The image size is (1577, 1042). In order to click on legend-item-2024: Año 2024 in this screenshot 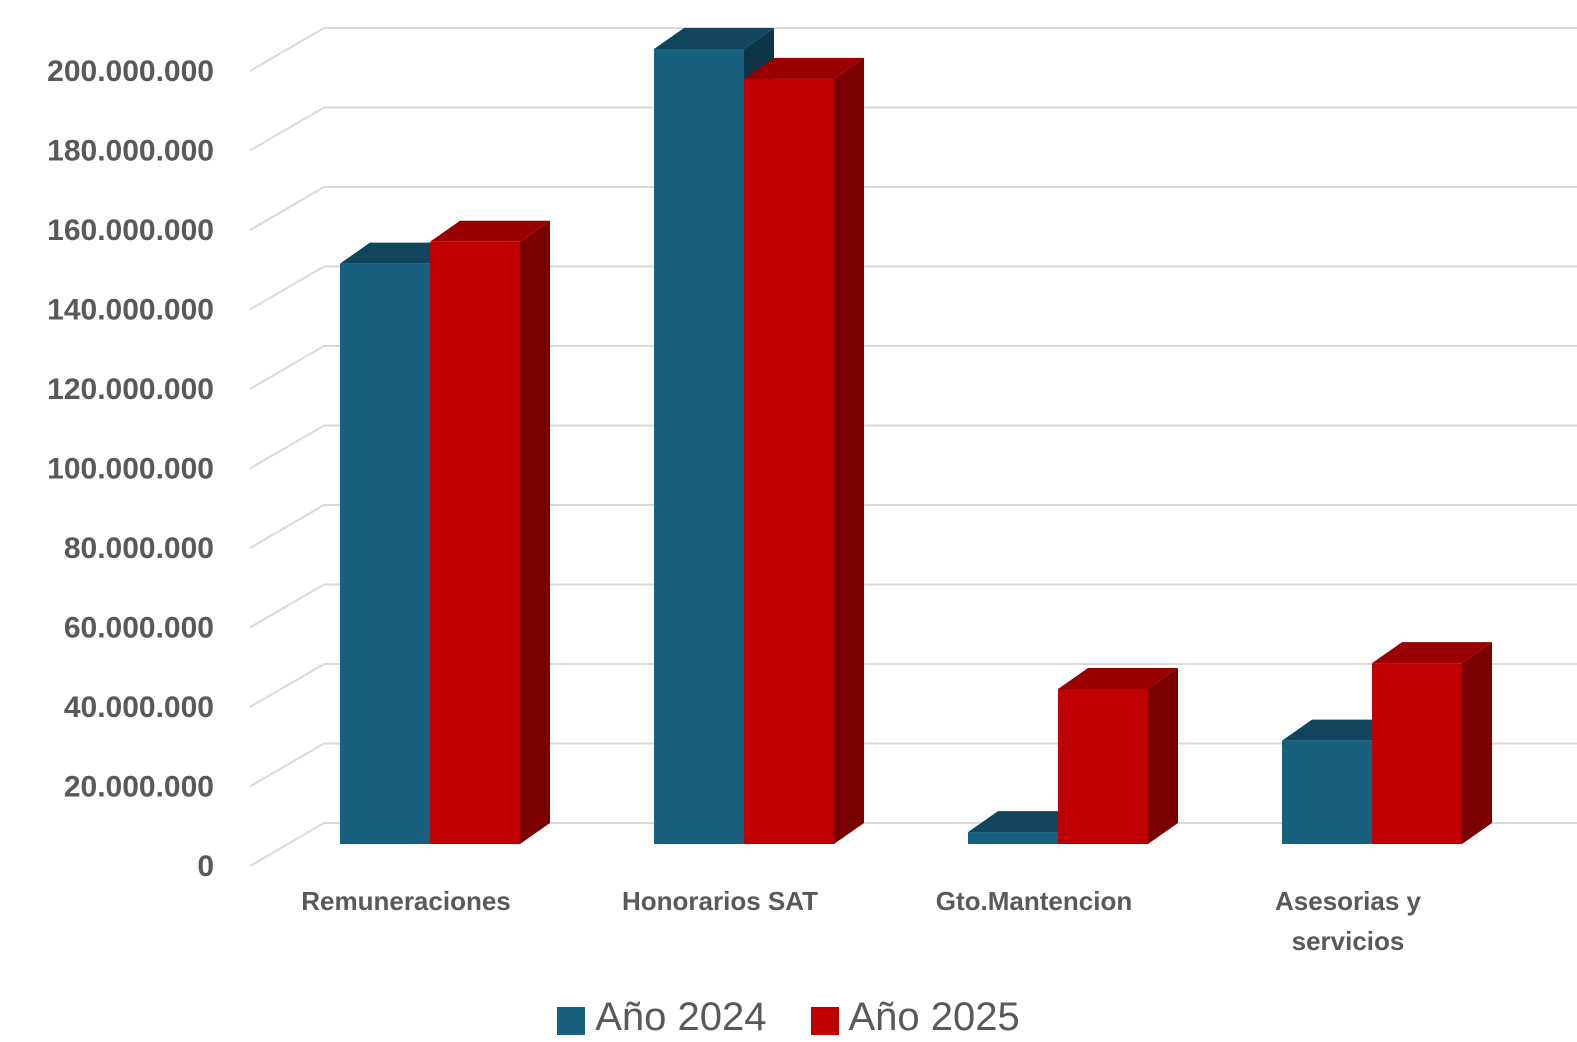, I will do `click(662, 1017)`.